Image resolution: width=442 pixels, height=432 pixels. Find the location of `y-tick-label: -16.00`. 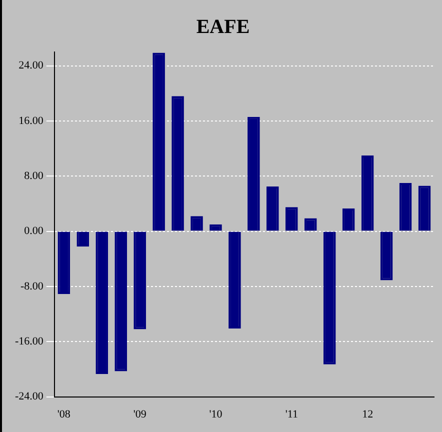

y-tick-label: -16.00 is located at coordinates (29, 342).